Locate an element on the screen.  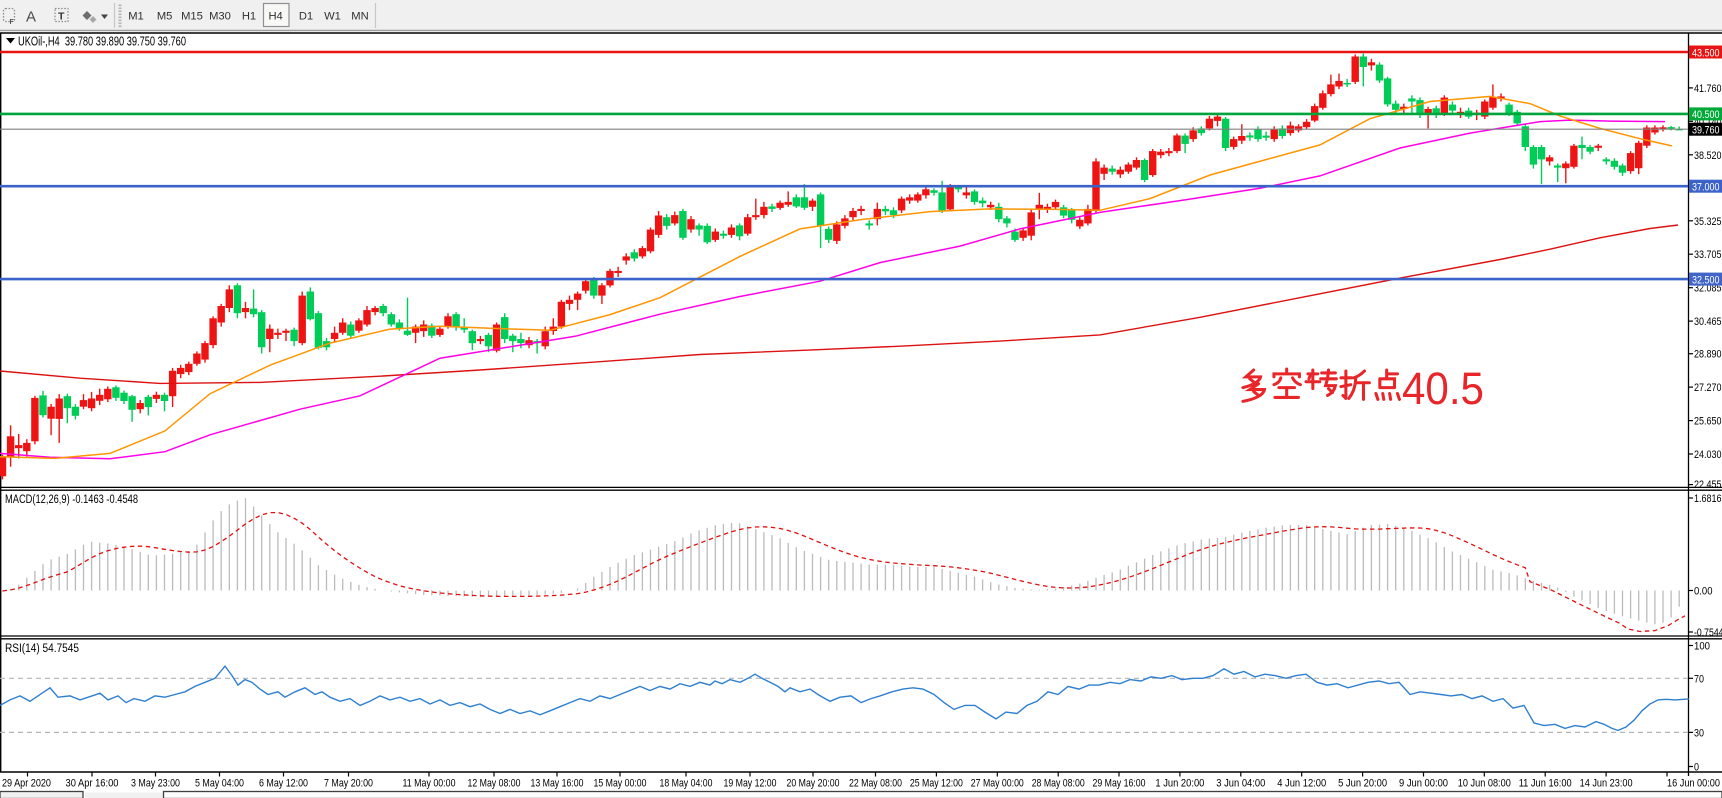
svg-text: 39.760 is located at coordinates (1706, 131).